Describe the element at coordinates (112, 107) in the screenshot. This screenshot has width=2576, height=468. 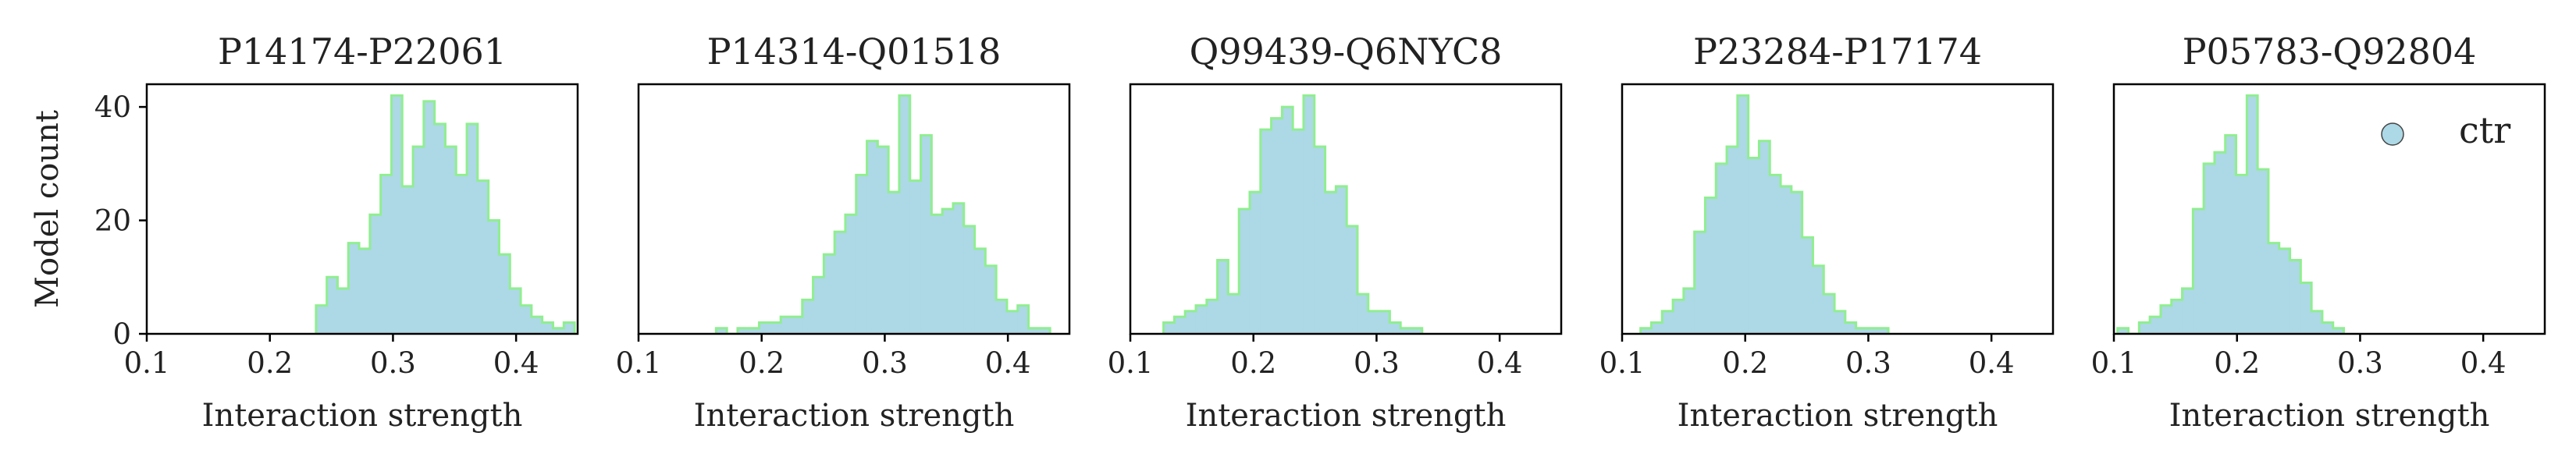
I see `y-tick-label: 40` at that location.